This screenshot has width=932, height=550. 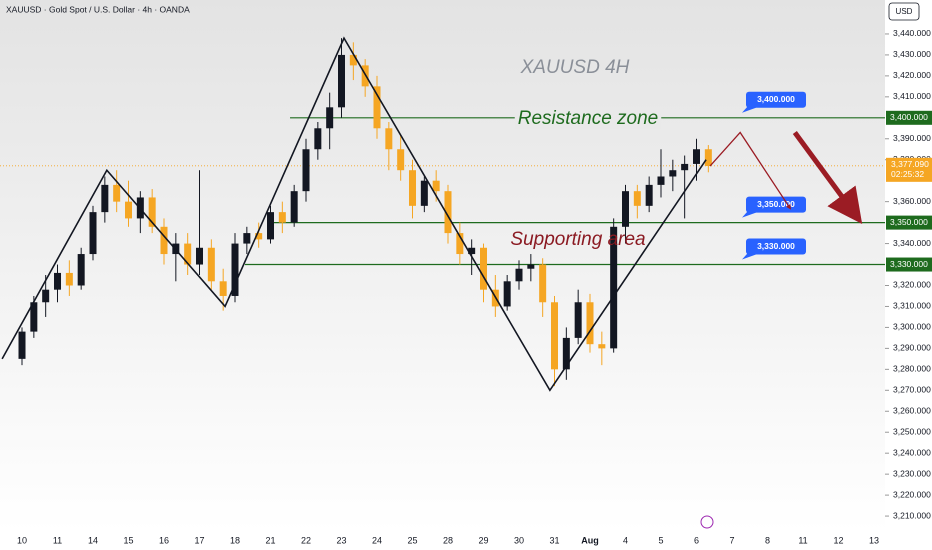 What do you see at coordinates (696, 540) in the screenshot?
I see `x-tick-label: 6` at bounding box center [696, 540].